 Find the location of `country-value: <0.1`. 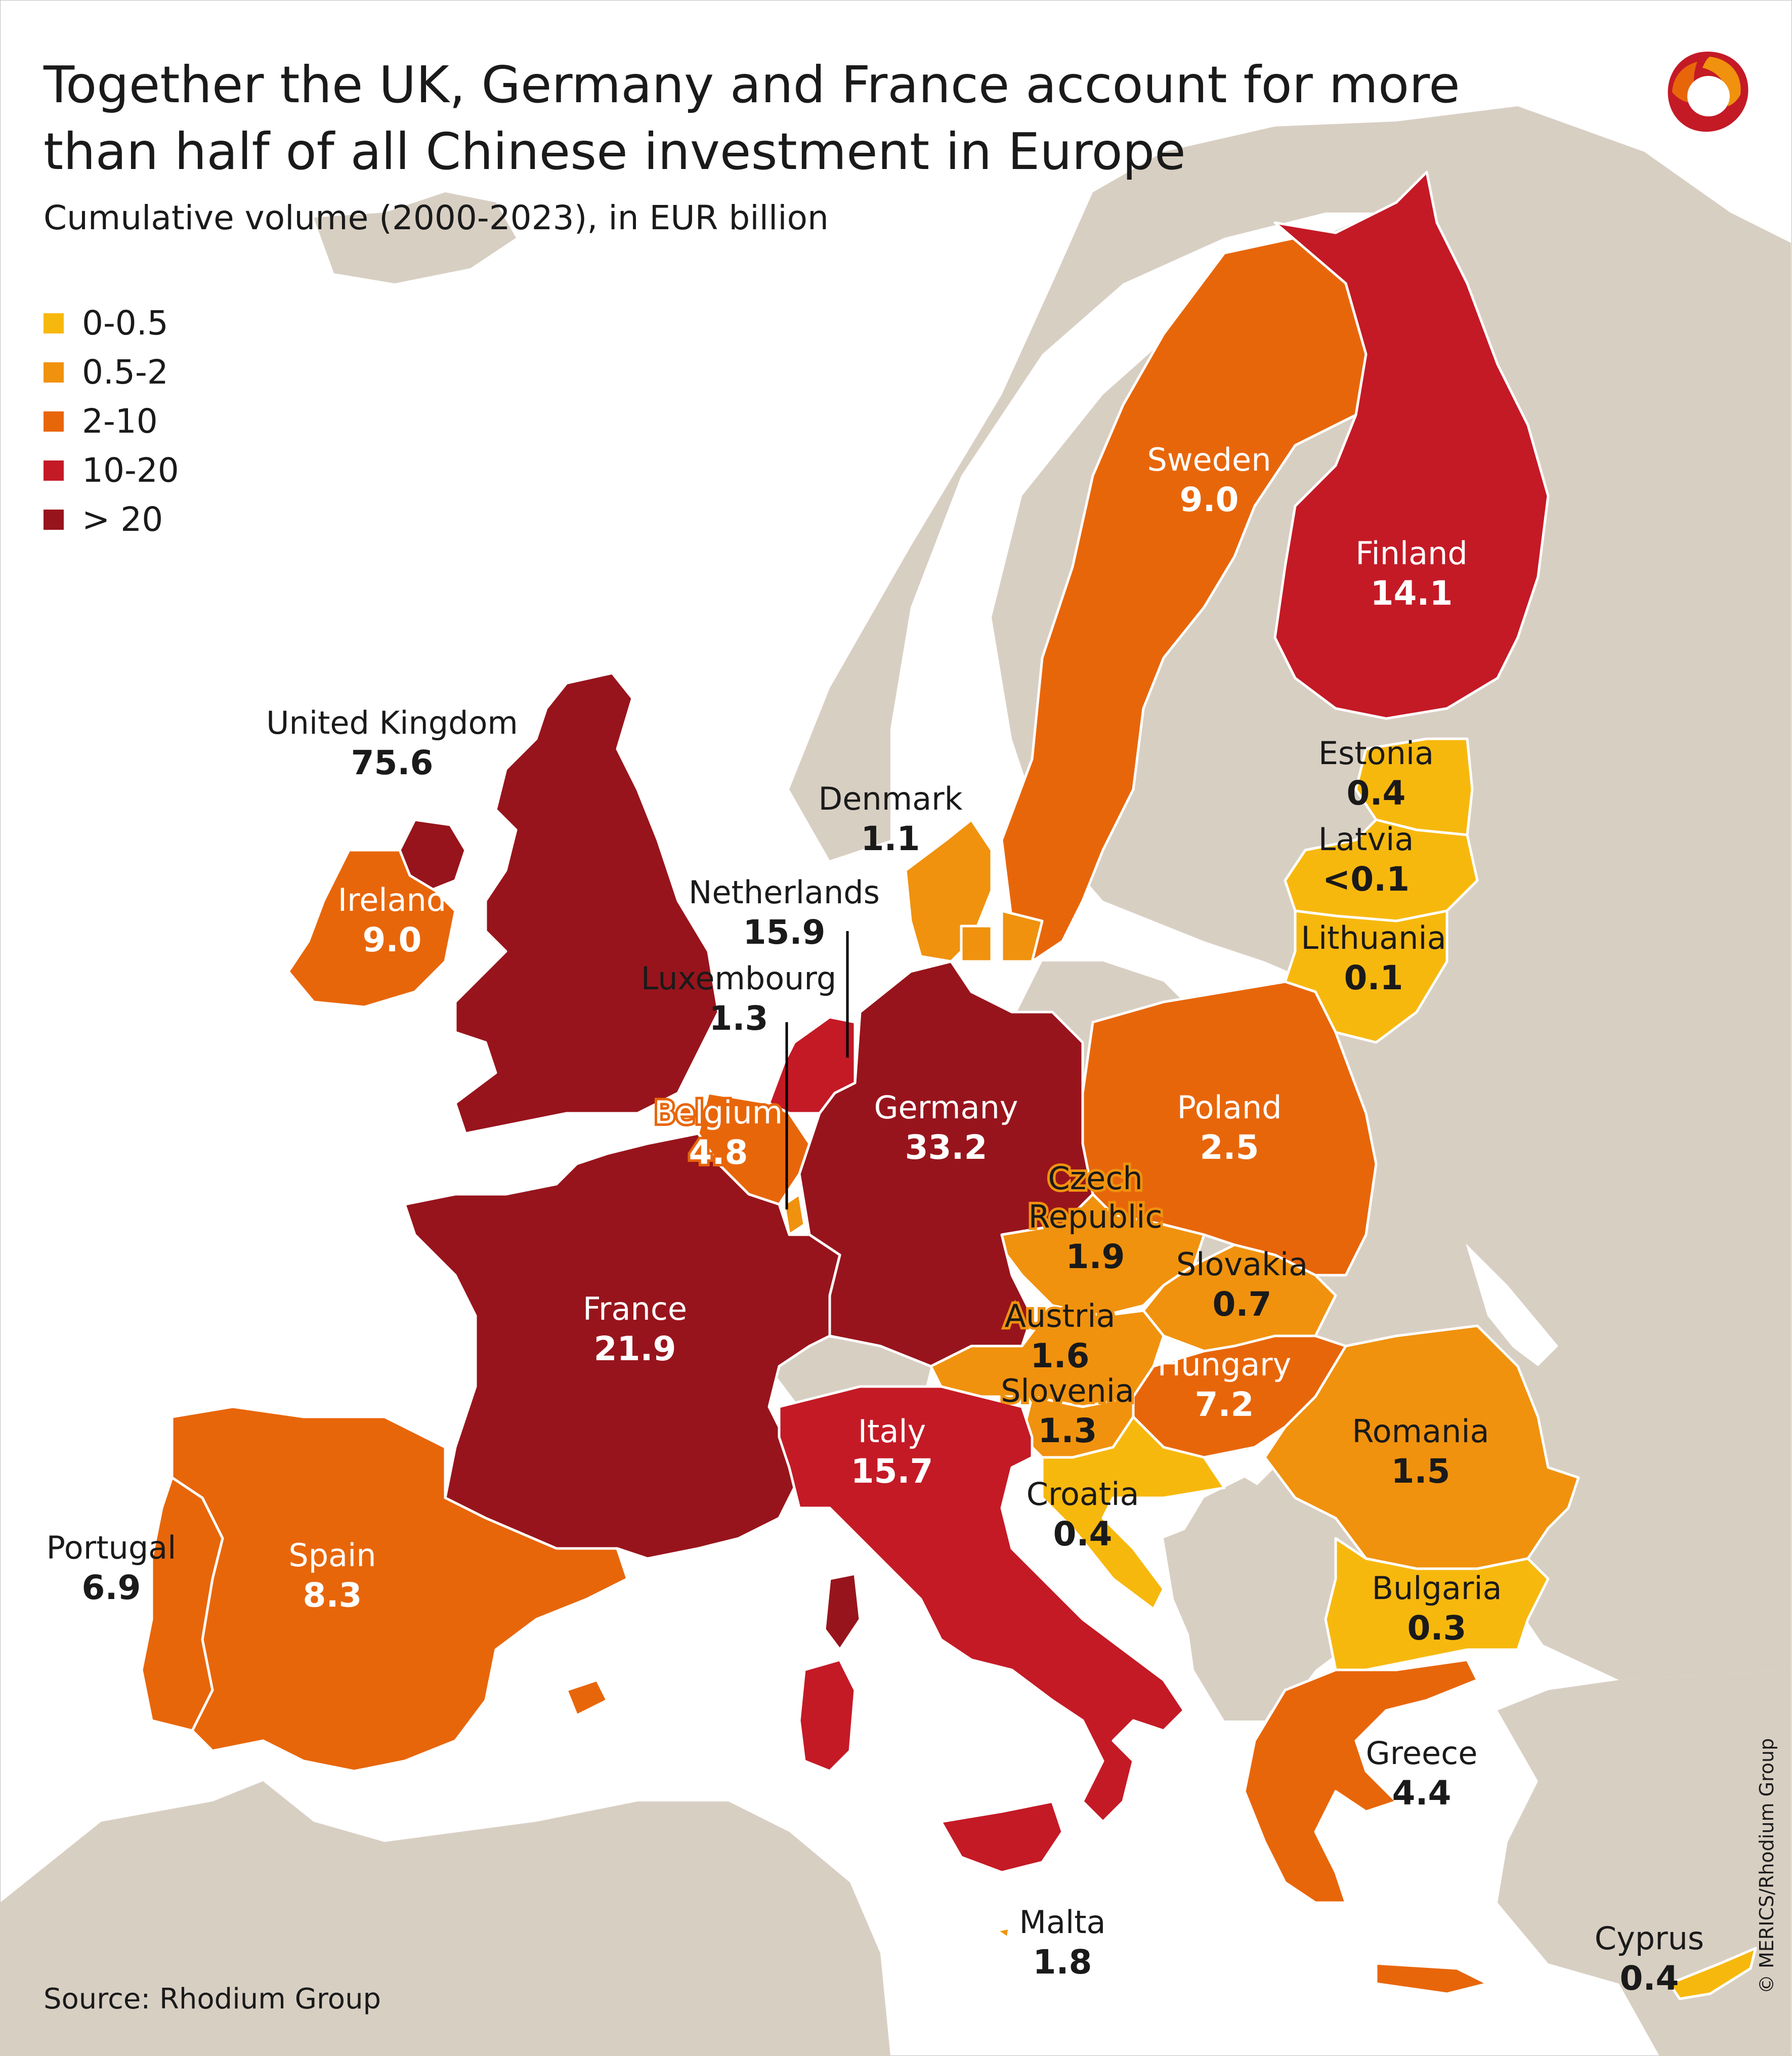

country-value: <0.1 is located at coordinates (1366, 879).